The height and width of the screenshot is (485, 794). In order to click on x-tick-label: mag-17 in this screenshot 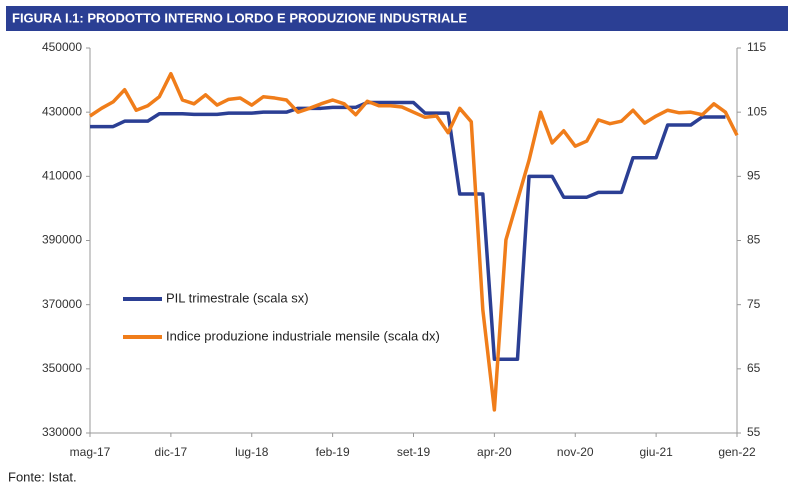, I will do `click(90, 452)`.